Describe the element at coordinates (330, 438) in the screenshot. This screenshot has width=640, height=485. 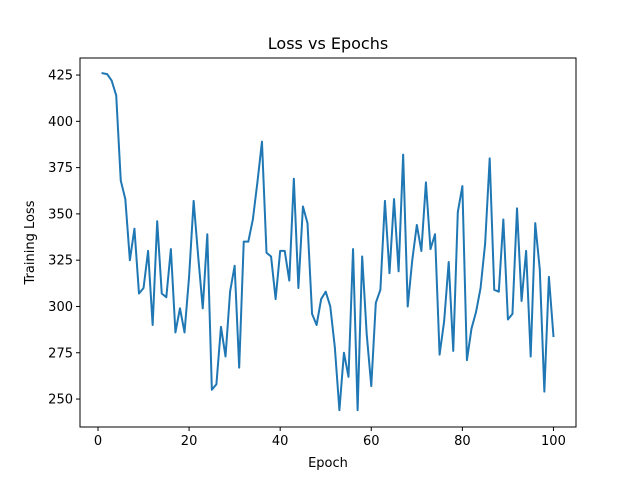
I see `x-axis-ticks: 0 20 40 60 80 100` at that location.